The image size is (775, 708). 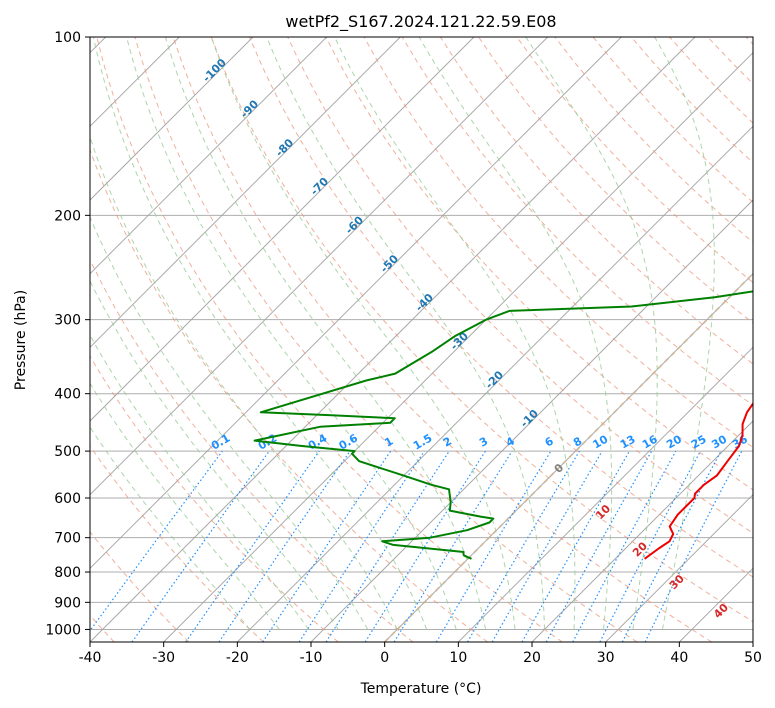 What do you see at coordinates (458, 658) in the screenshot?
I see `x-tick-label: 10` at bounding box center [458, 658].